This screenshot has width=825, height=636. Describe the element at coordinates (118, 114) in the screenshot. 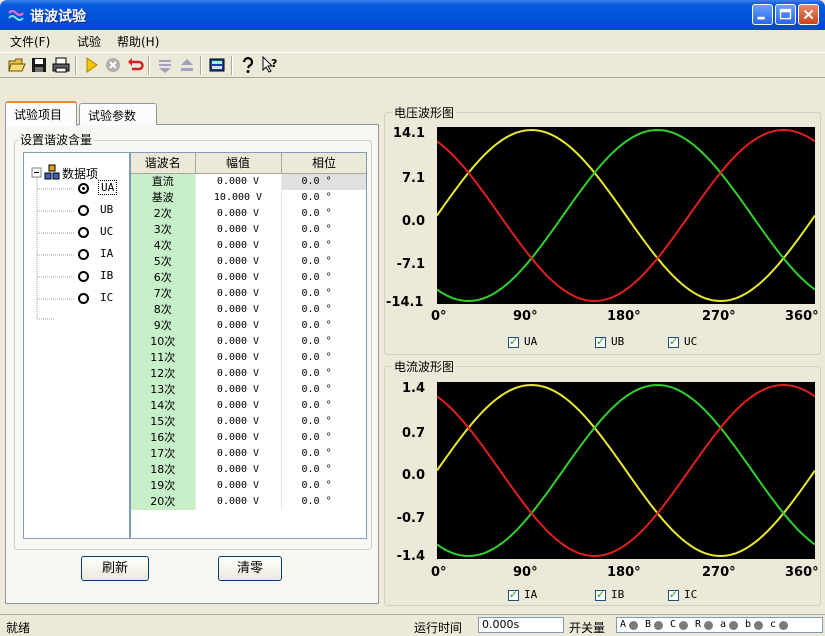

I see `tab-test-params: 试验参数` at that location.